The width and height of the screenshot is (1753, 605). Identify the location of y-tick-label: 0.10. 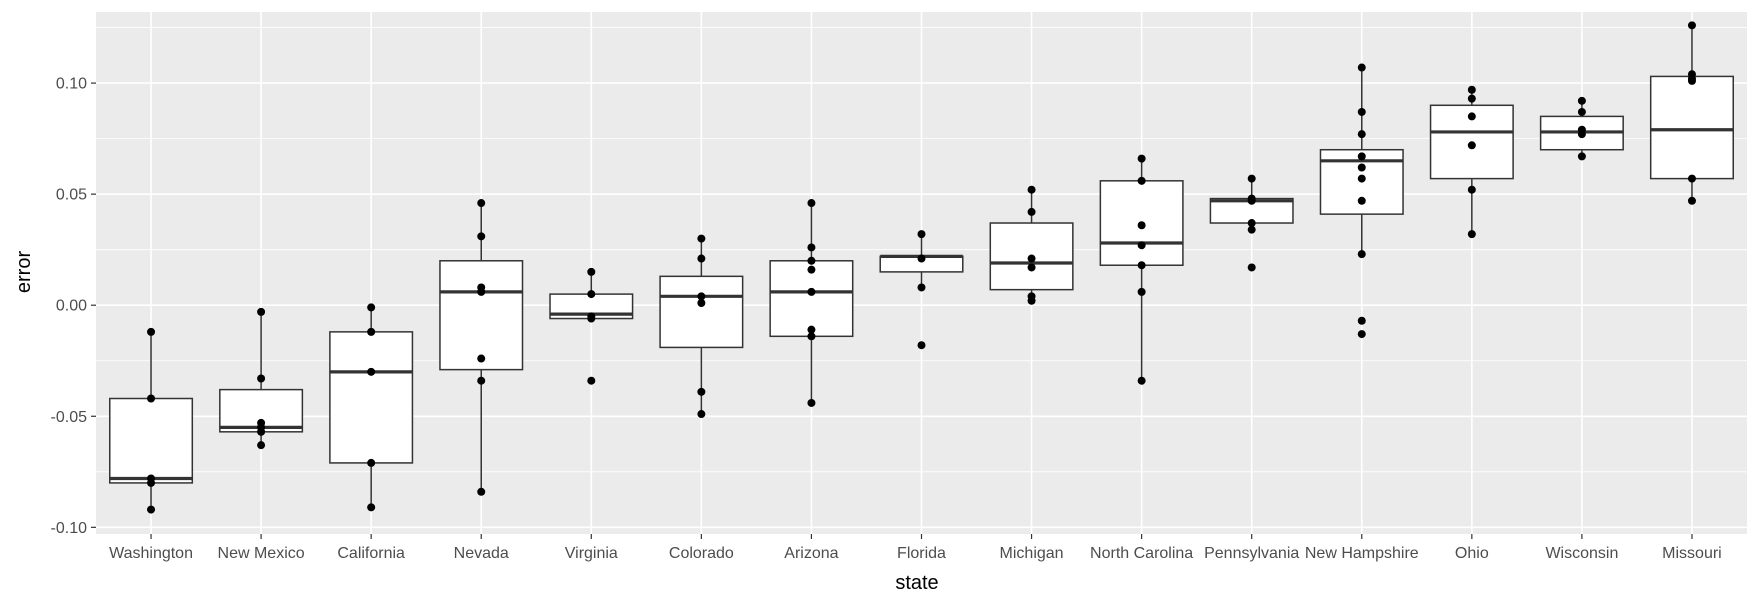
(71, 84).